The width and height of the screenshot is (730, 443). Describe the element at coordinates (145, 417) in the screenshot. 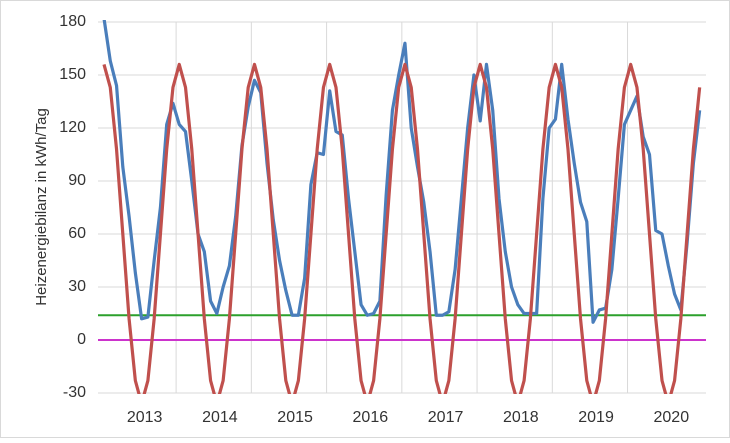

I see `x-tick-label: 2013` at that location.